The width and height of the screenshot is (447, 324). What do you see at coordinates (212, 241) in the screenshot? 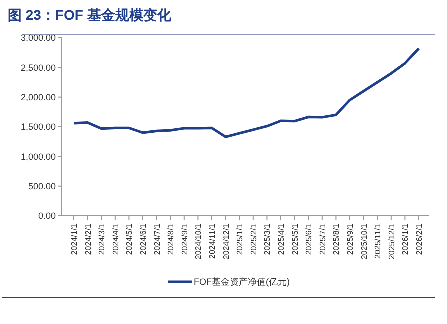
I see `x-tick-label: 2024/11/1` at bounding box center [212, 241].